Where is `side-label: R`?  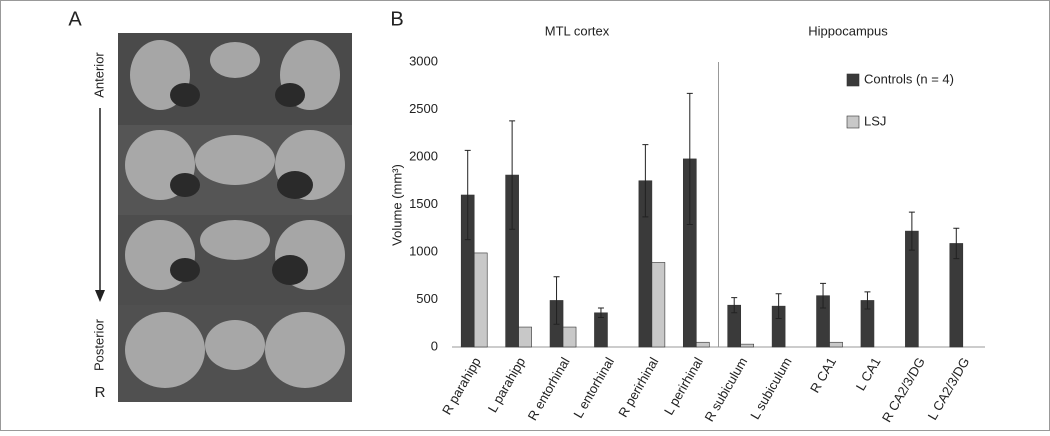 side-label: R is located at coordinates (100, 392).